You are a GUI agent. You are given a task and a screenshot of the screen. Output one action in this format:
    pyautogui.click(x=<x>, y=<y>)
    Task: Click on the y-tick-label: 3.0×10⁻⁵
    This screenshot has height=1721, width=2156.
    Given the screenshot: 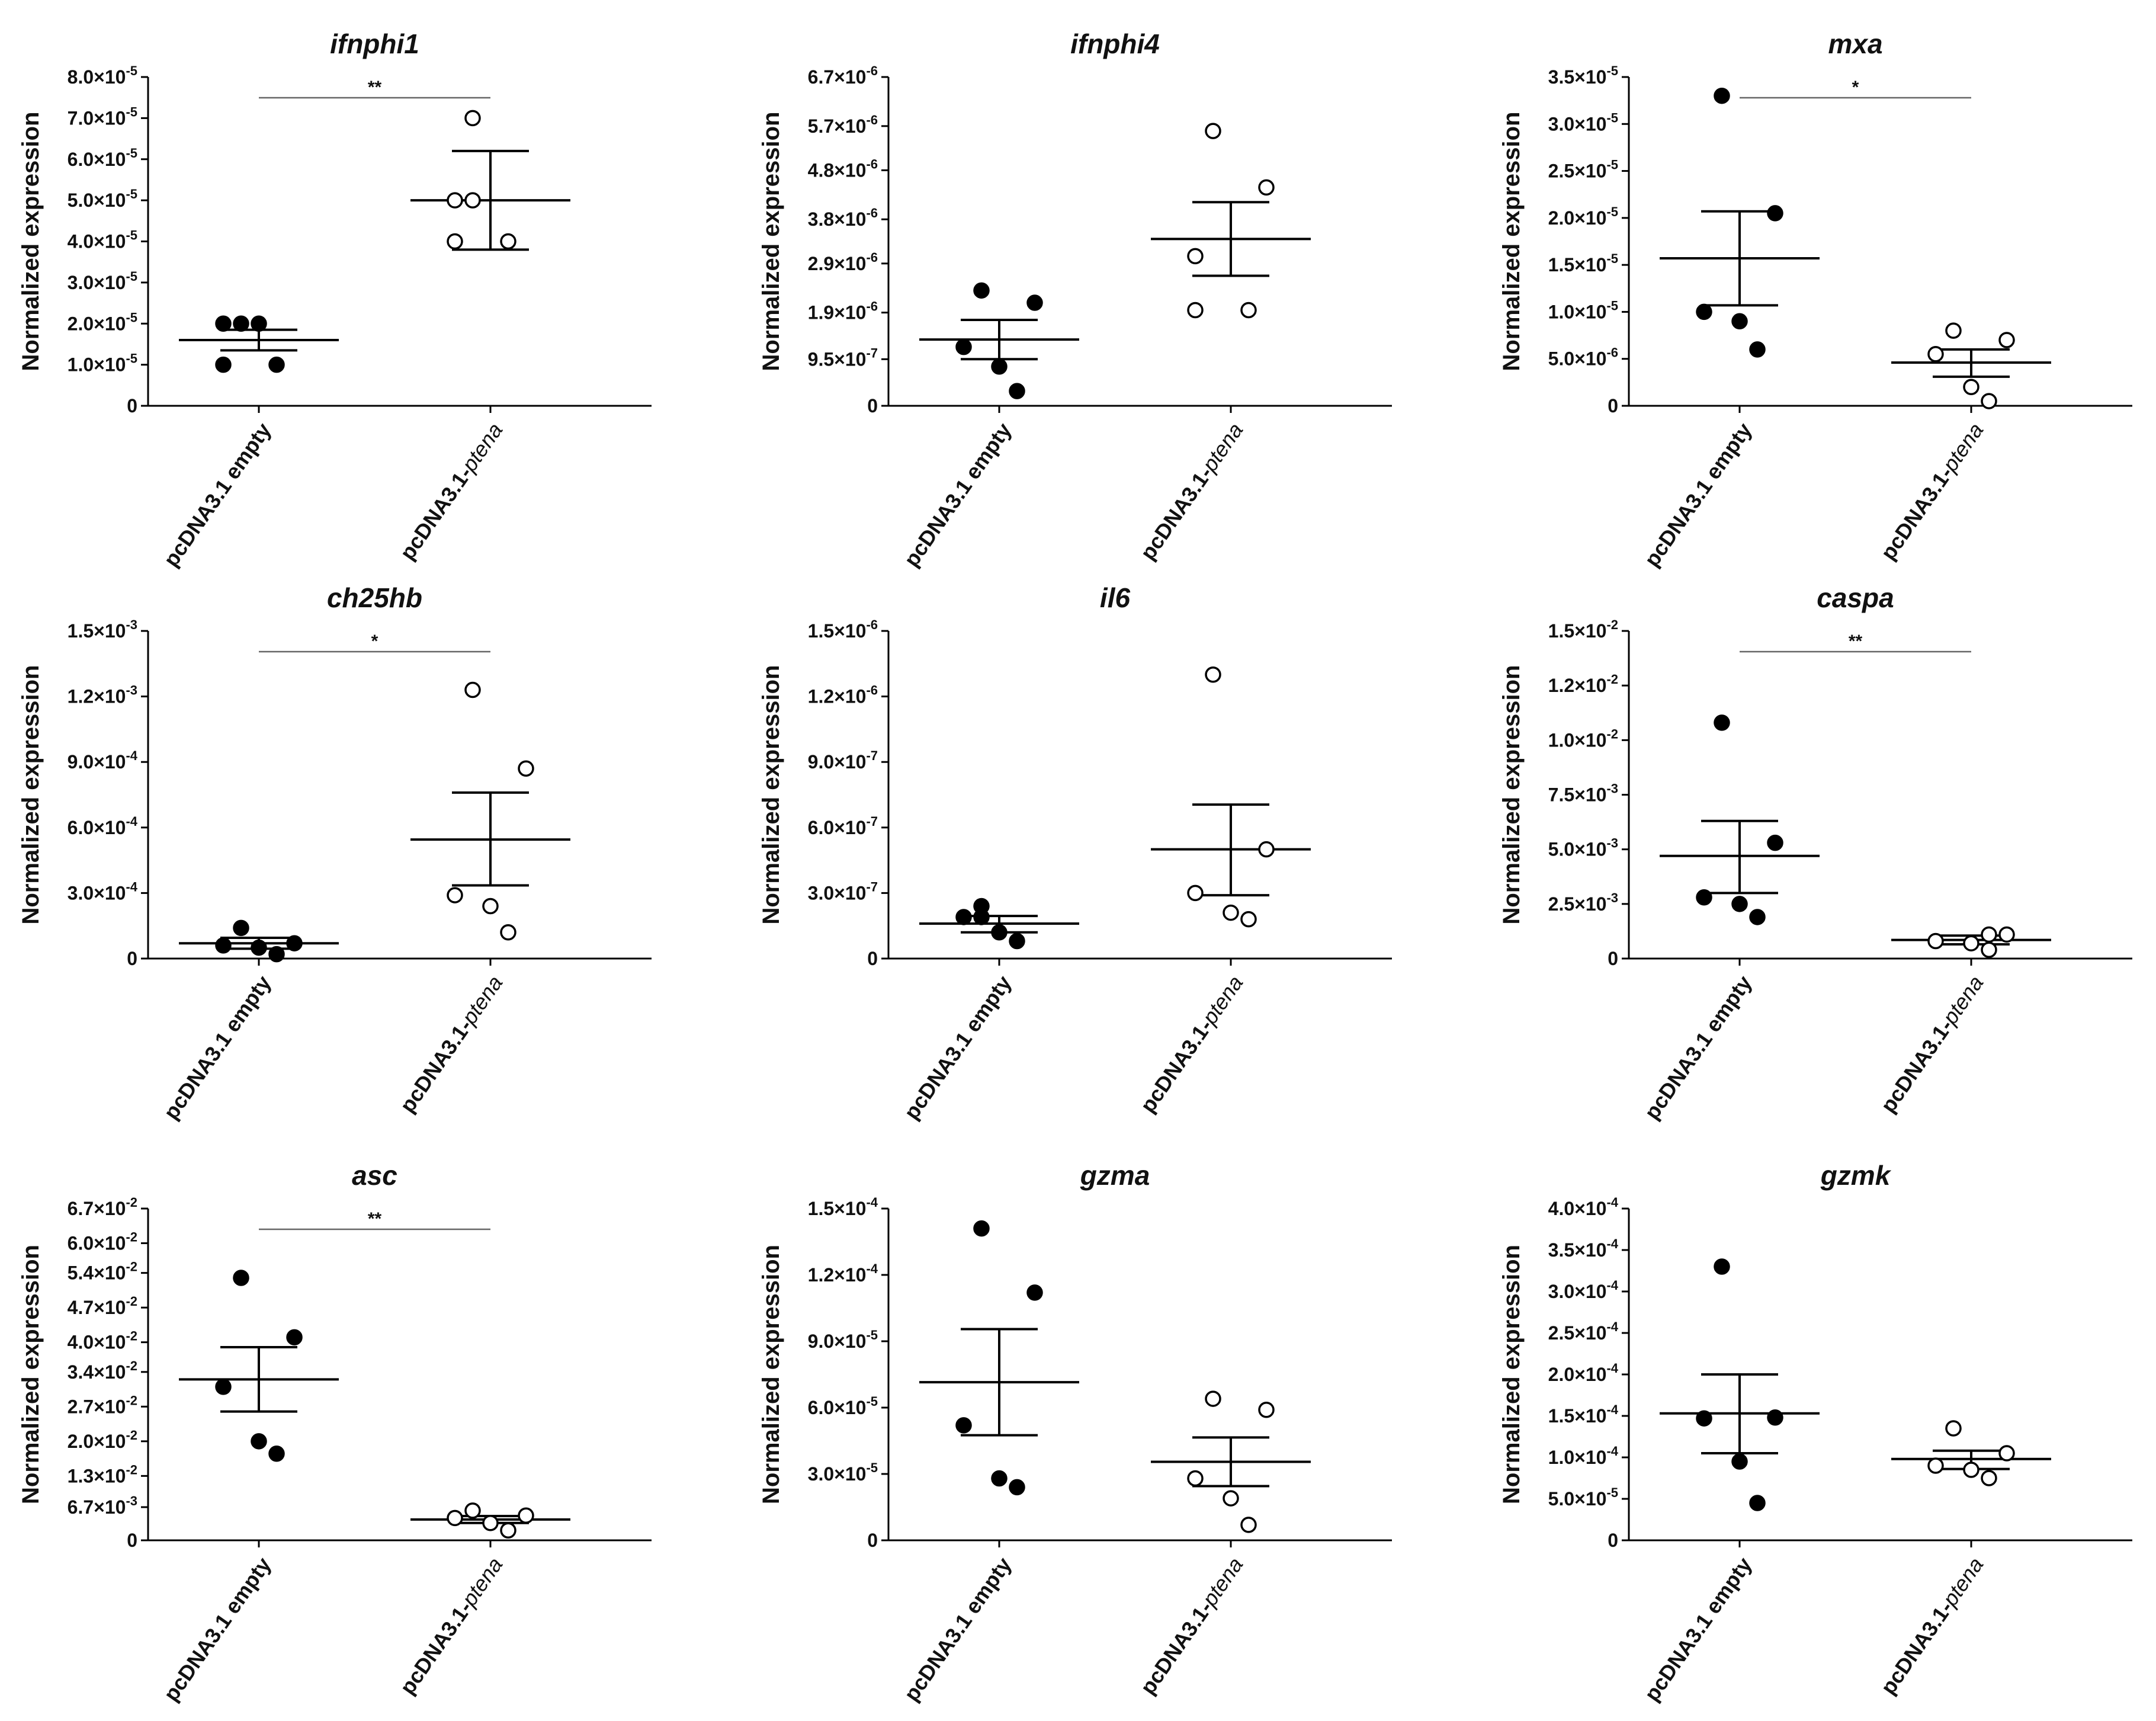 What is the action you would take?
    pyautogui.click(x=102, y=281)
    